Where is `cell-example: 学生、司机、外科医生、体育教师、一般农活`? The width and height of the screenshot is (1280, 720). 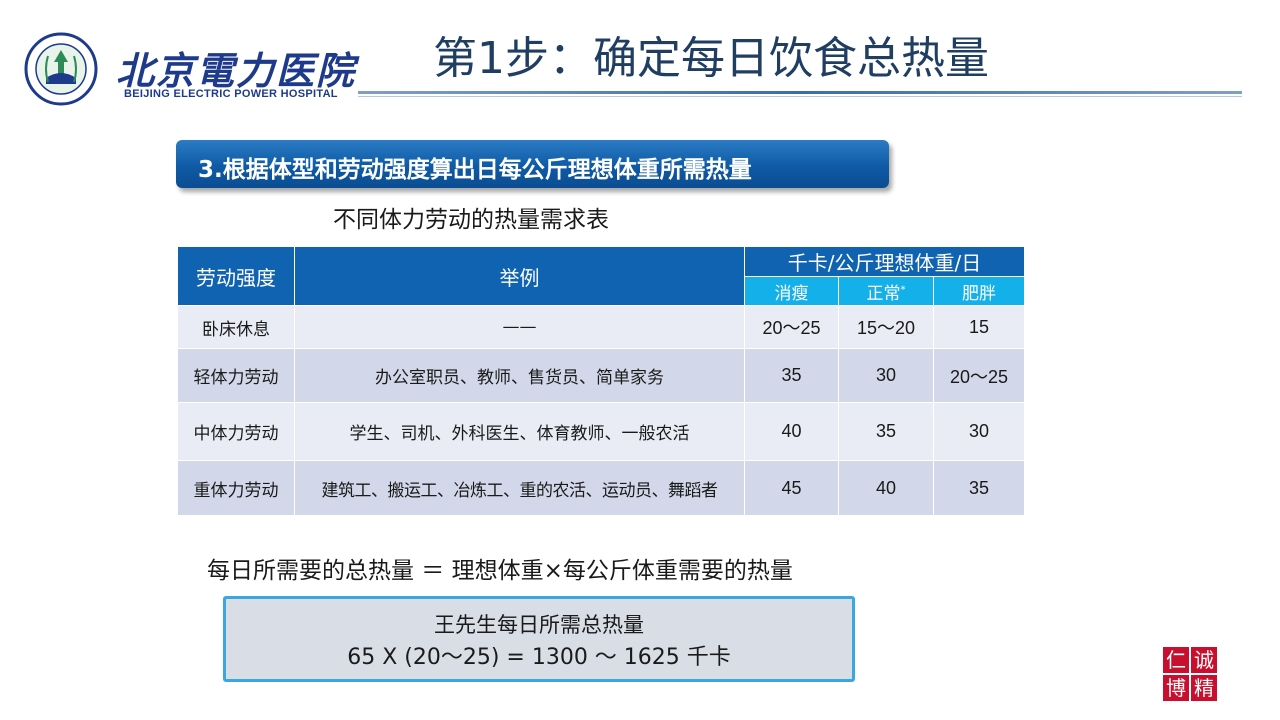 cell-example: 学生、司机、外科医生、体育教师、一般农活 is located at coordinates (519, 431).